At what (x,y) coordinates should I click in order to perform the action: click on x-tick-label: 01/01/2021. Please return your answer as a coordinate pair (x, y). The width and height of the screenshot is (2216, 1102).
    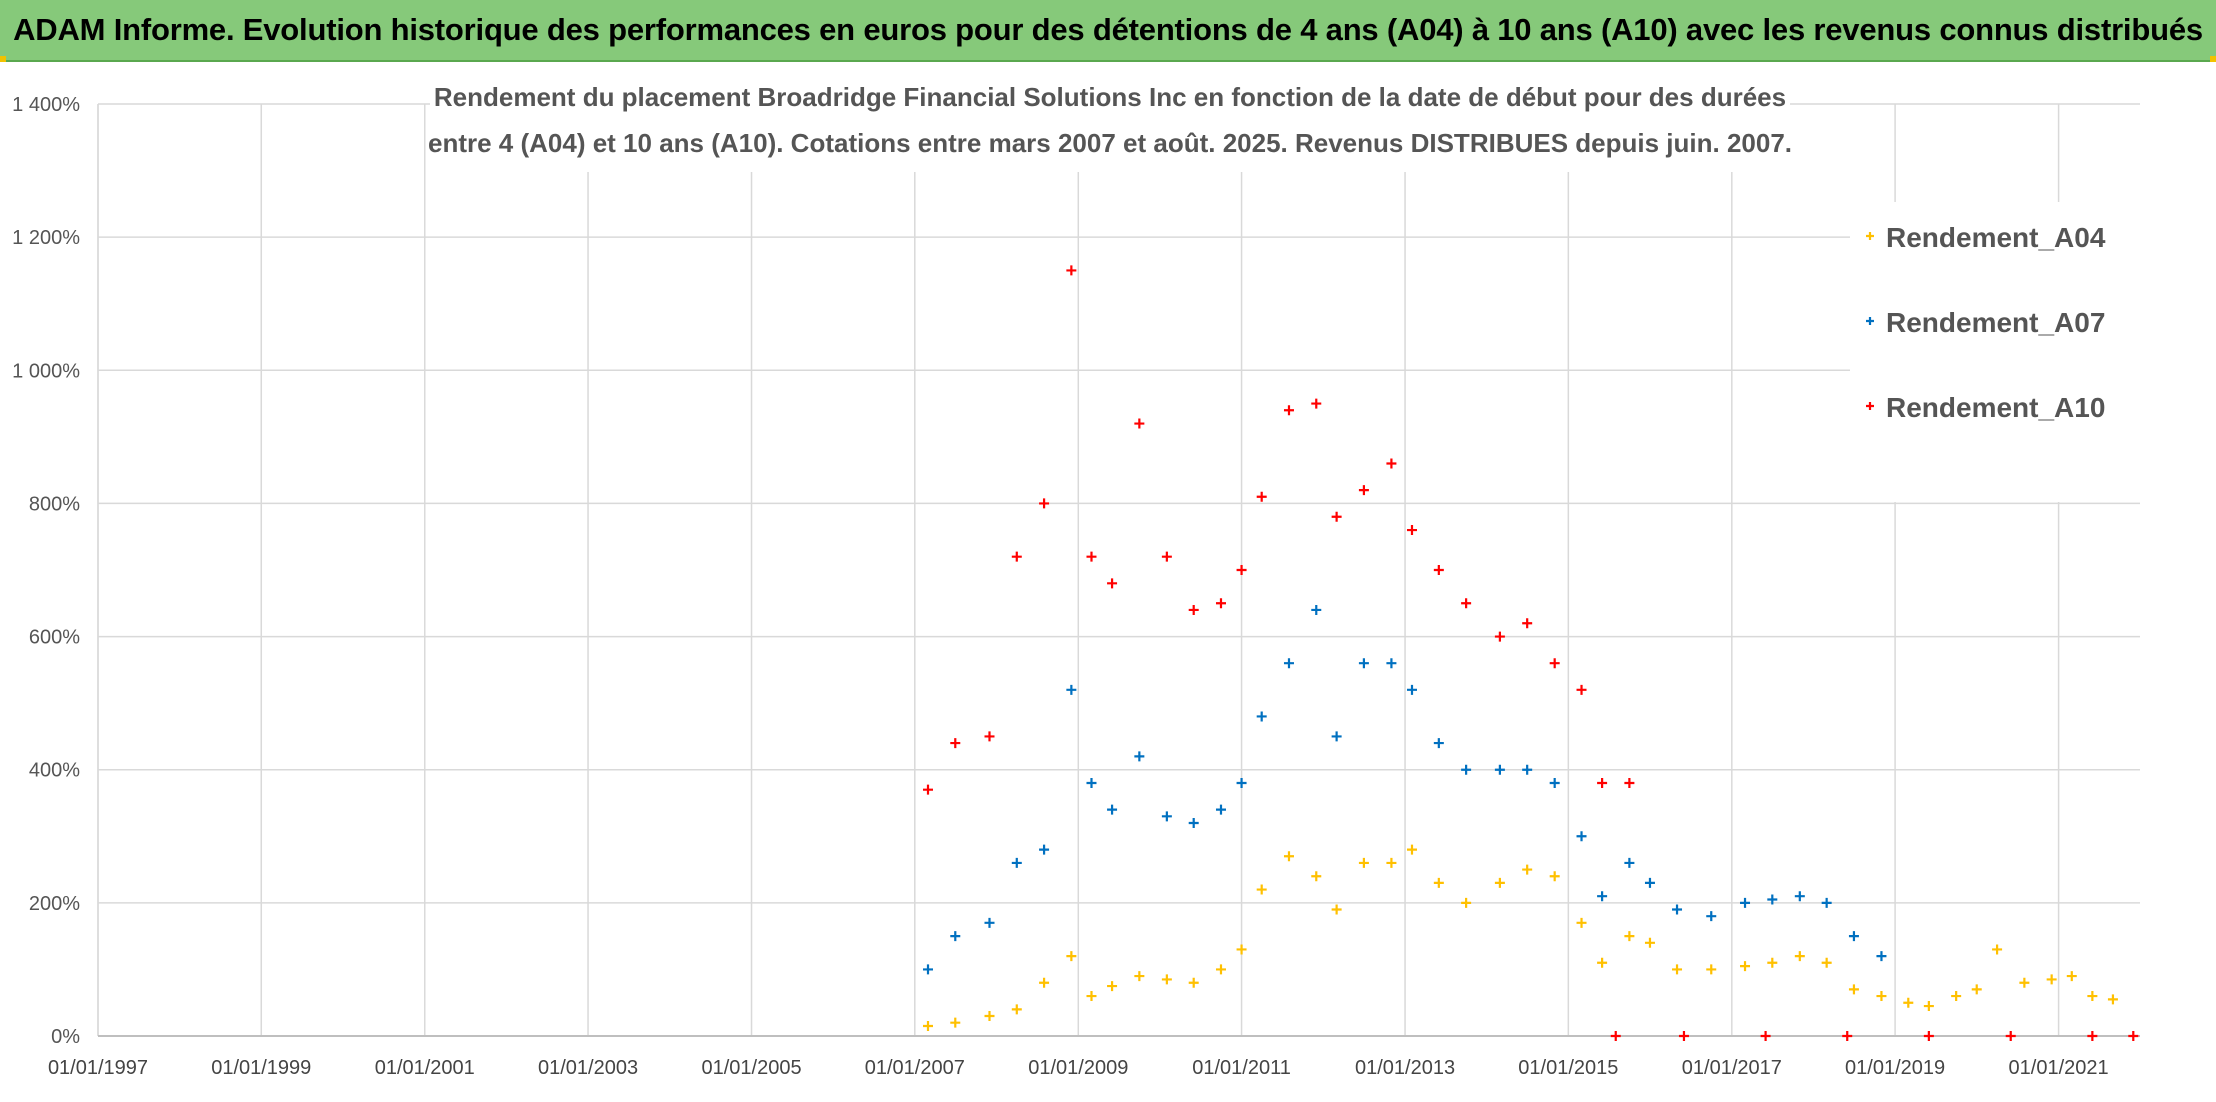
    Looking at the image, I should click on (2059, 1068).